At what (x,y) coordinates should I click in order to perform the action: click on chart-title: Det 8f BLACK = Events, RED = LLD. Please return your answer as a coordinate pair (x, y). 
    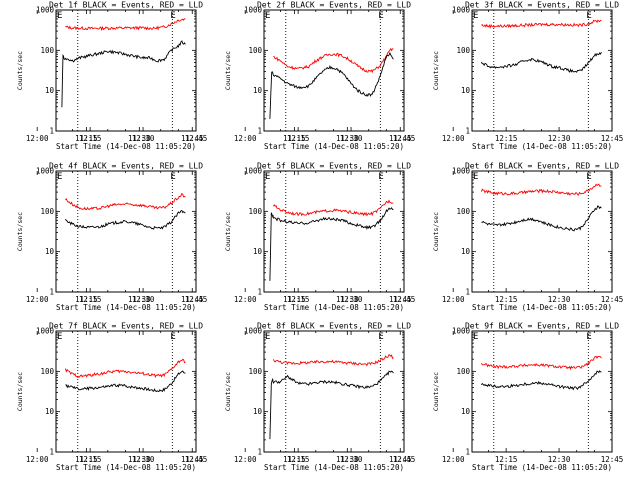
    Looking at the image, I should click on (334, 326).